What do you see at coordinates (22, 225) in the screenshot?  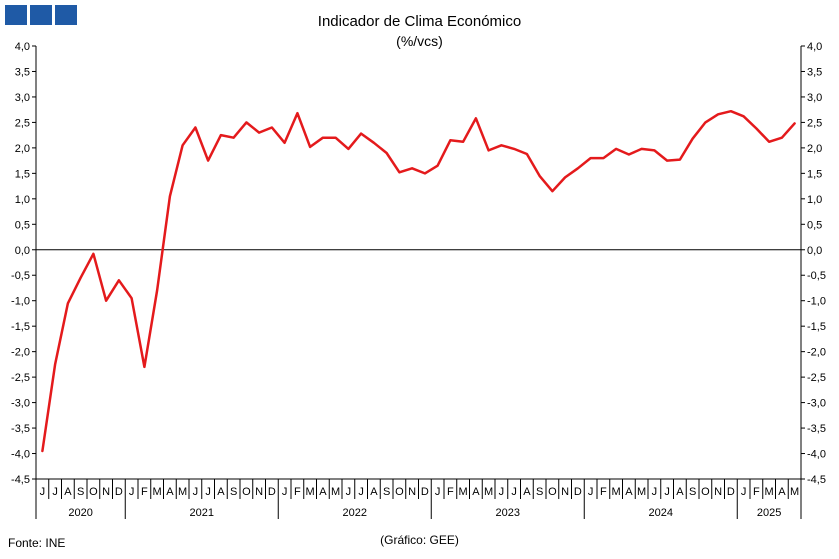 I see `y-tick-label-left: 0,5` at bounding box center [22, 225].